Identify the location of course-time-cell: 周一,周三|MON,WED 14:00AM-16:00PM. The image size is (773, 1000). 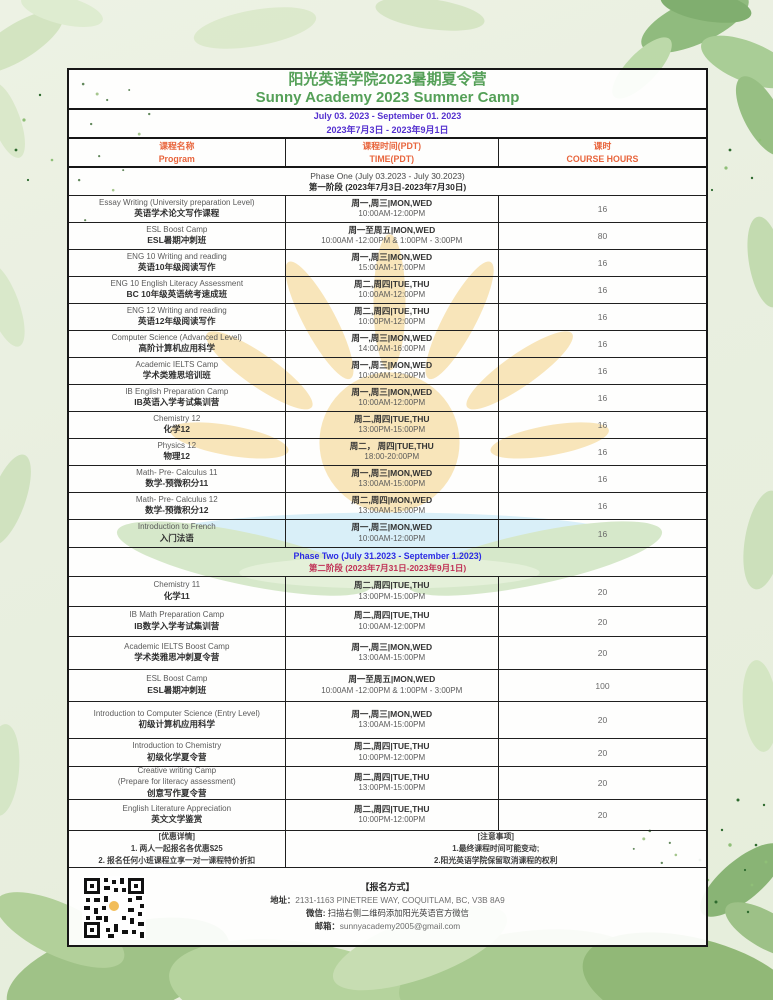
(392, 344).